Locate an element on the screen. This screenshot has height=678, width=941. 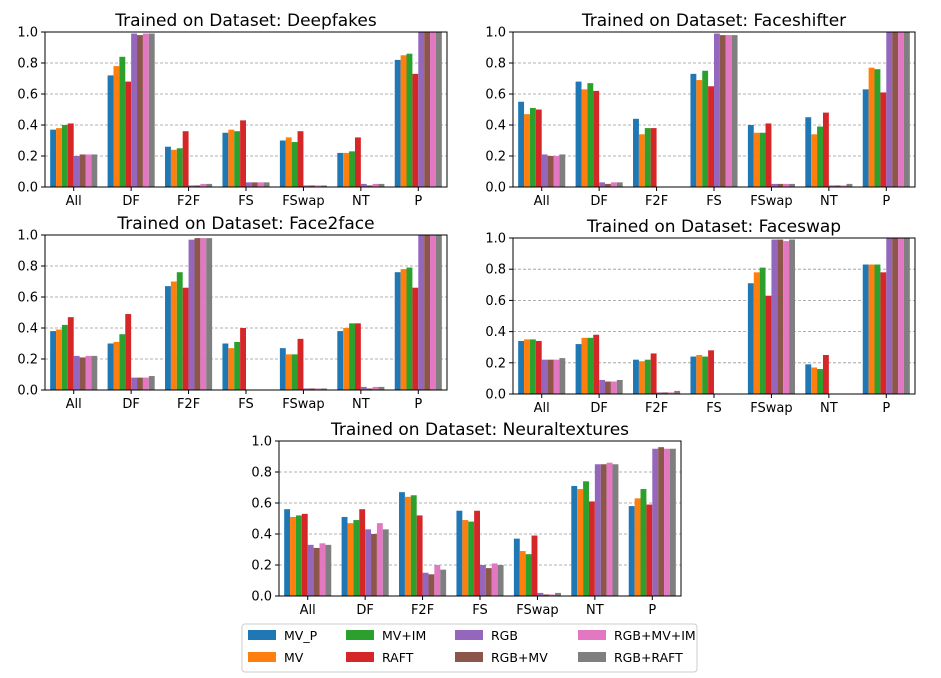
bar-raft-df is located at coordinates (596, 138).